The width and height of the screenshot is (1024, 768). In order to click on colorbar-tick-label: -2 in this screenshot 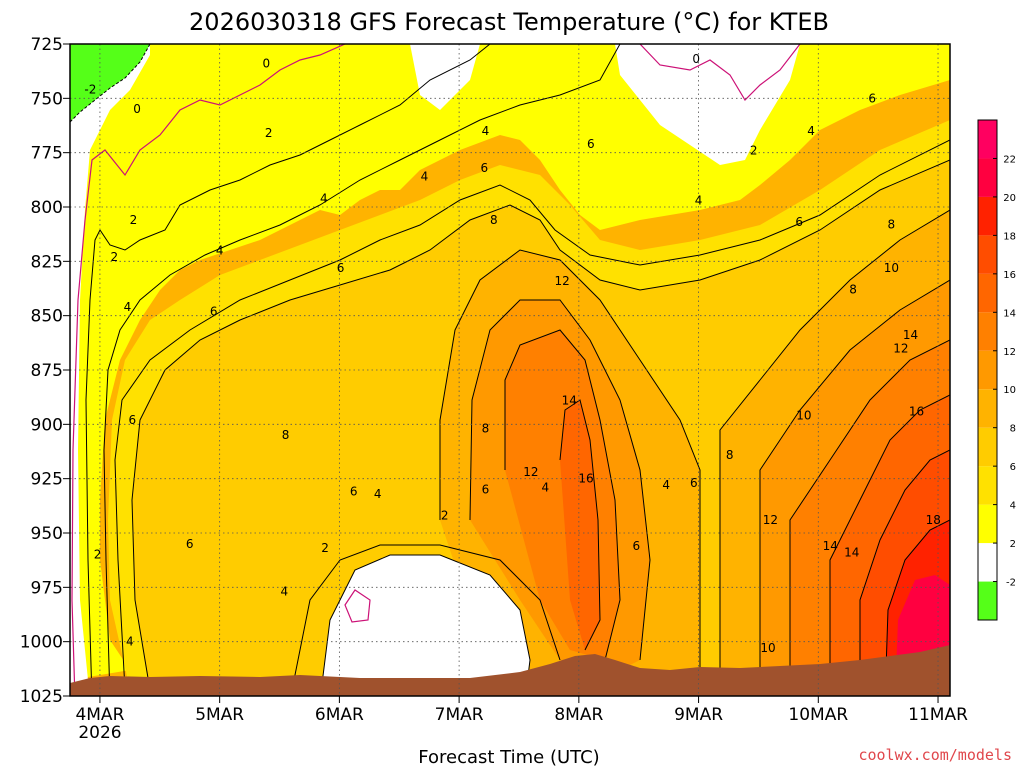, I will do `click(1011, 583)`.